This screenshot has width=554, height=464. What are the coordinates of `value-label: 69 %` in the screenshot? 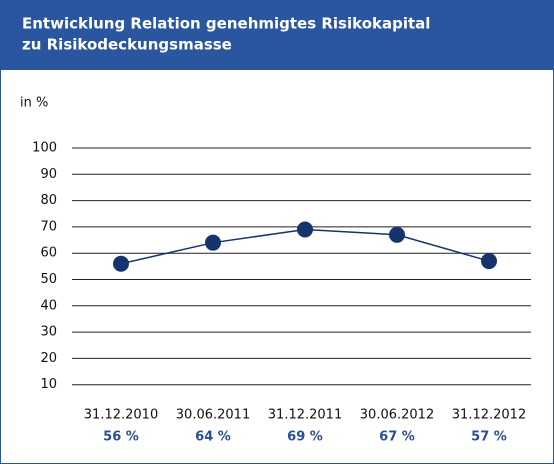 It's located at (305, 437).